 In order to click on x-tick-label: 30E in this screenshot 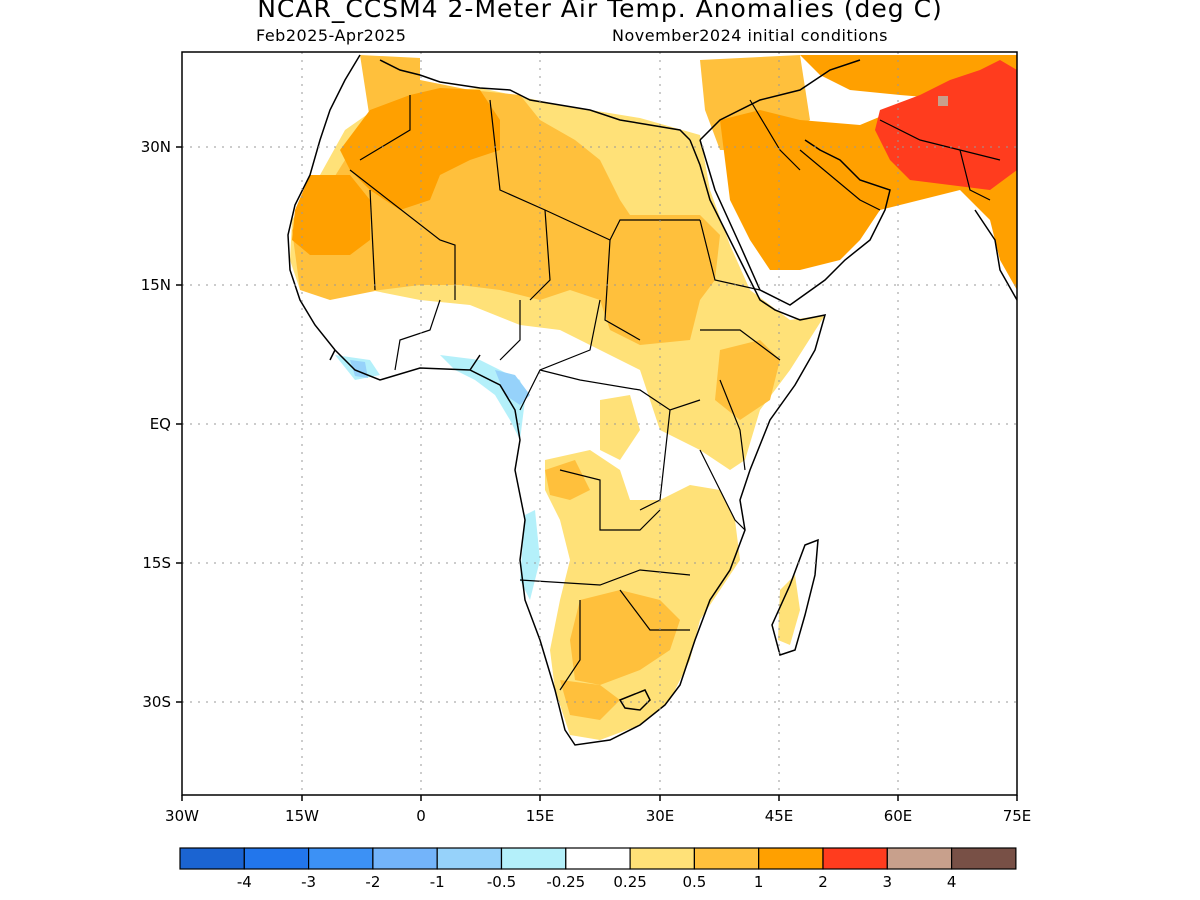, I will do `click(660, 816)`.